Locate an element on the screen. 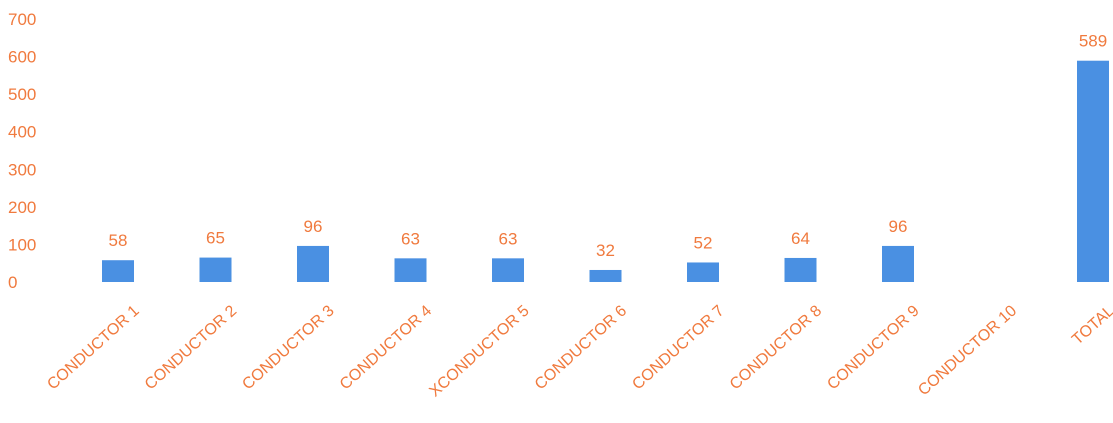 Image resolution: width=1113 pixels, height=423 pixels. data-label: 589 is located at coordinates (1093, 41).